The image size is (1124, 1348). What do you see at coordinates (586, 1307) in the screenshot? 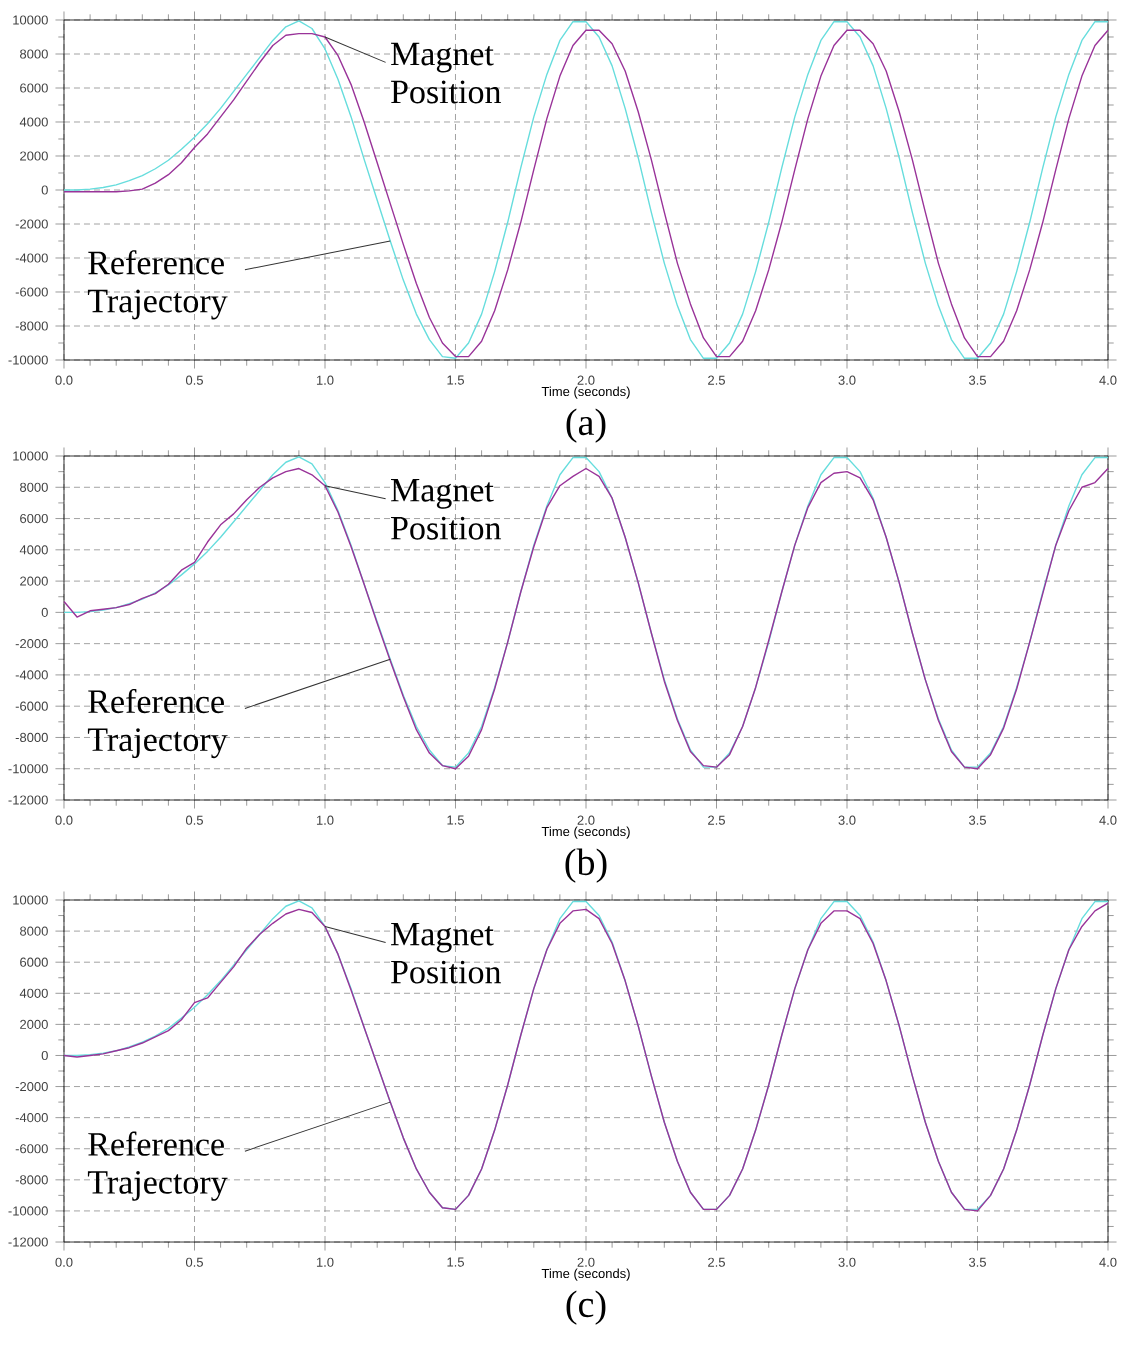
I see `text: (c)` at bounding box center [586, 1307].